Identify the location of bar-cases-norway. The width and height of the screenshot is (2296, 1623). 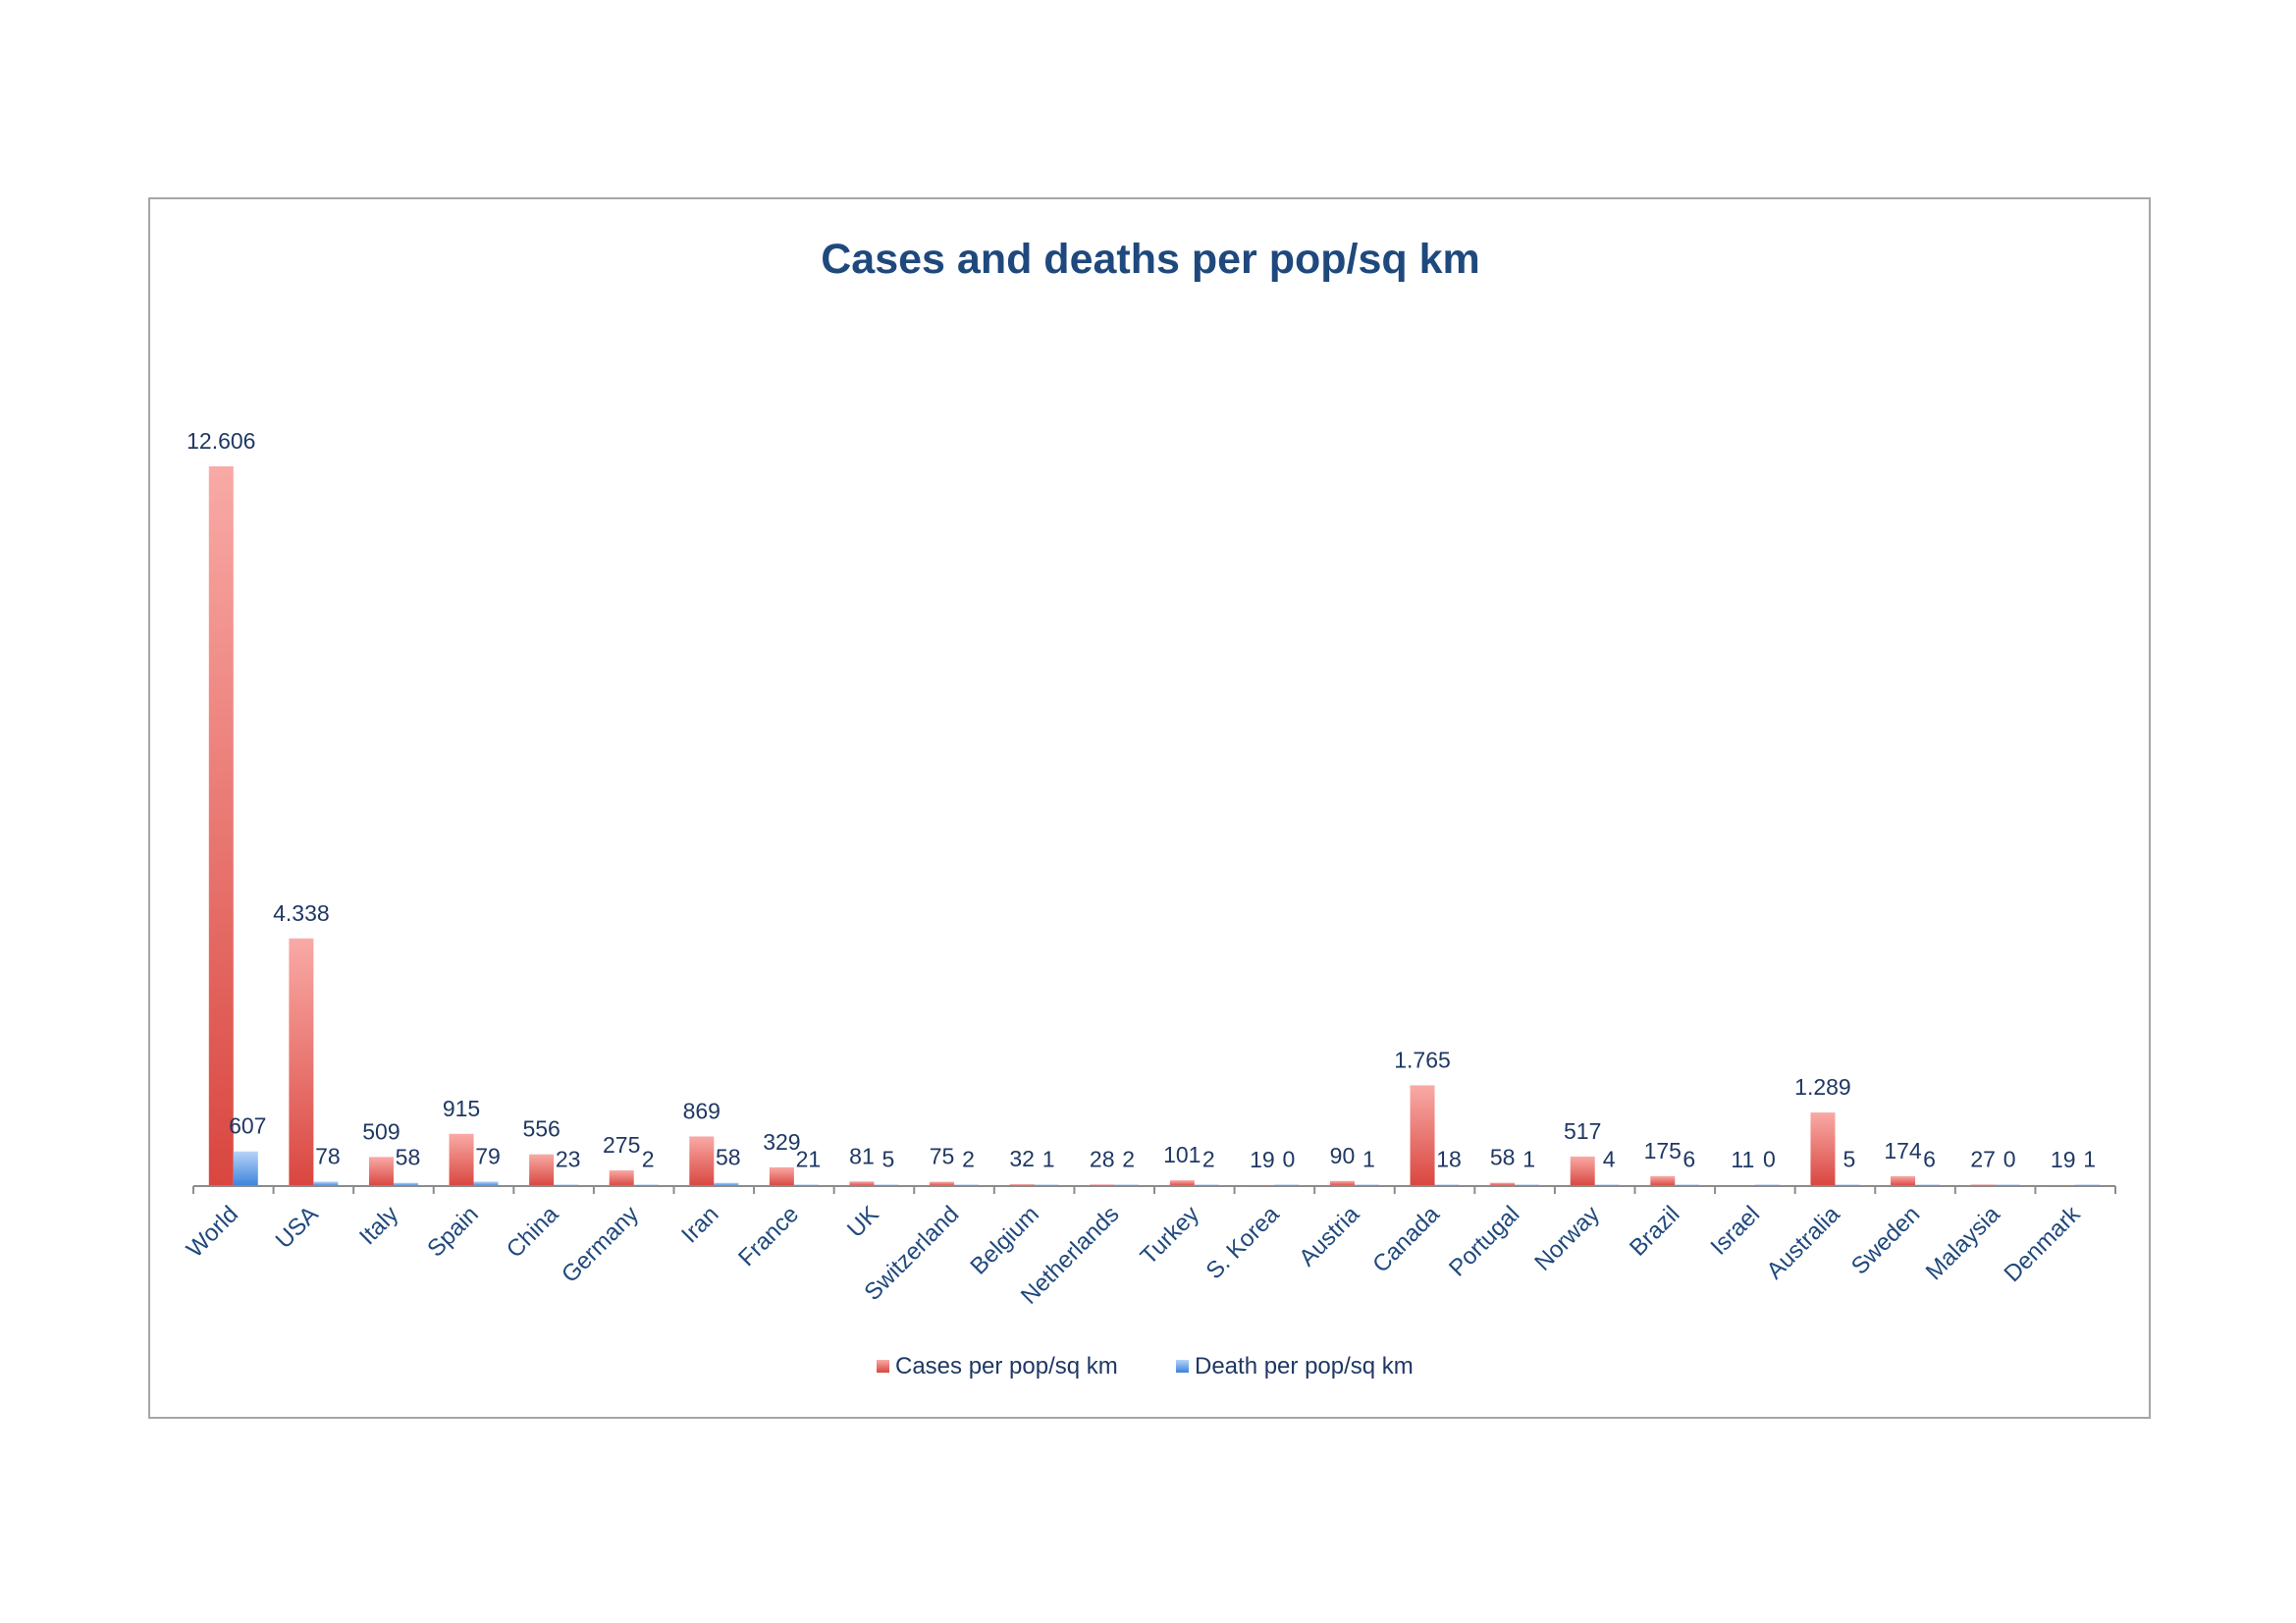
(1583, 1171).